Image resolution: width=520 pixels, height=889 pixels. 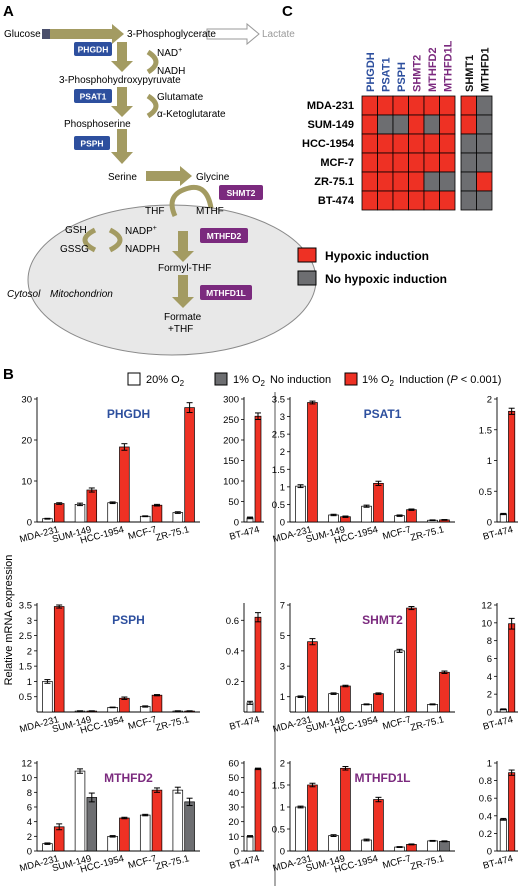 What do you see at coordinates (402, 77) in the screenshot?
I see `heatmap-col-label: PSPH` at bounding box center [402, 77].